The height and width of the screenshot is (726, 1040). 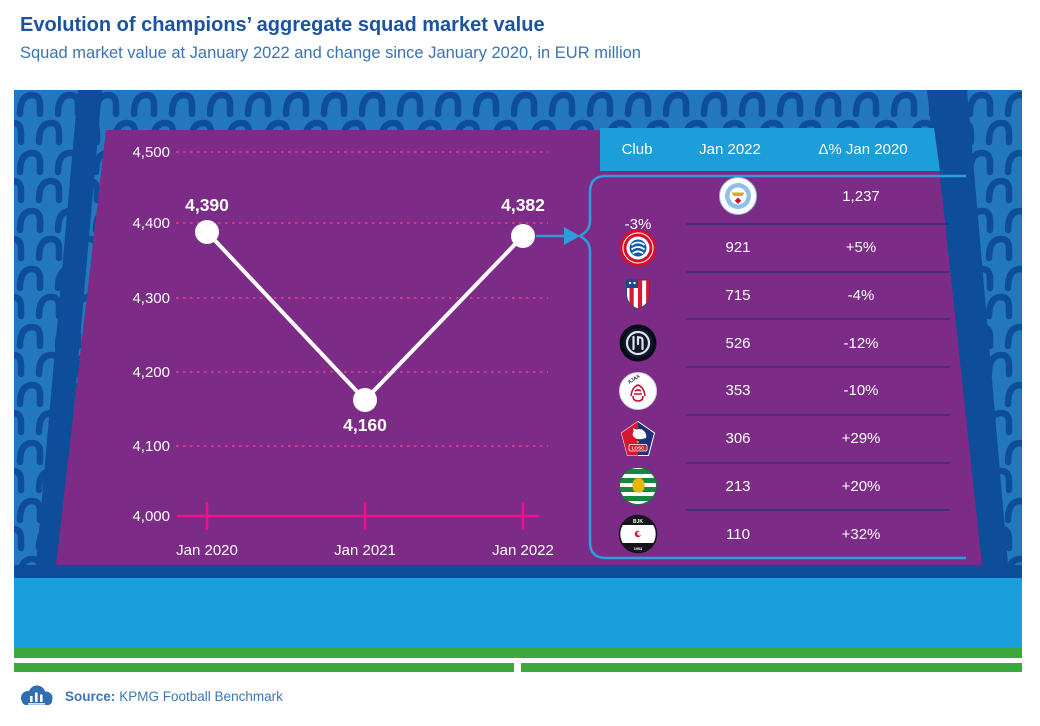 What do you see at coordinates (771, 667) in the screenshot?
I see `grass-strip-bottom-right` at bounding box center [771, 667].